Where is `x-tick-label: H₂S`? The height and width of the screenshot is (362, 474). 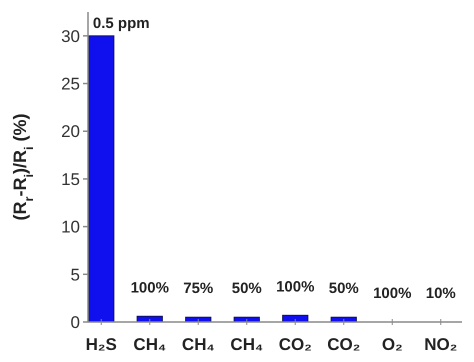
x-tick-label: H₂S is located at coordinates (101, 344).